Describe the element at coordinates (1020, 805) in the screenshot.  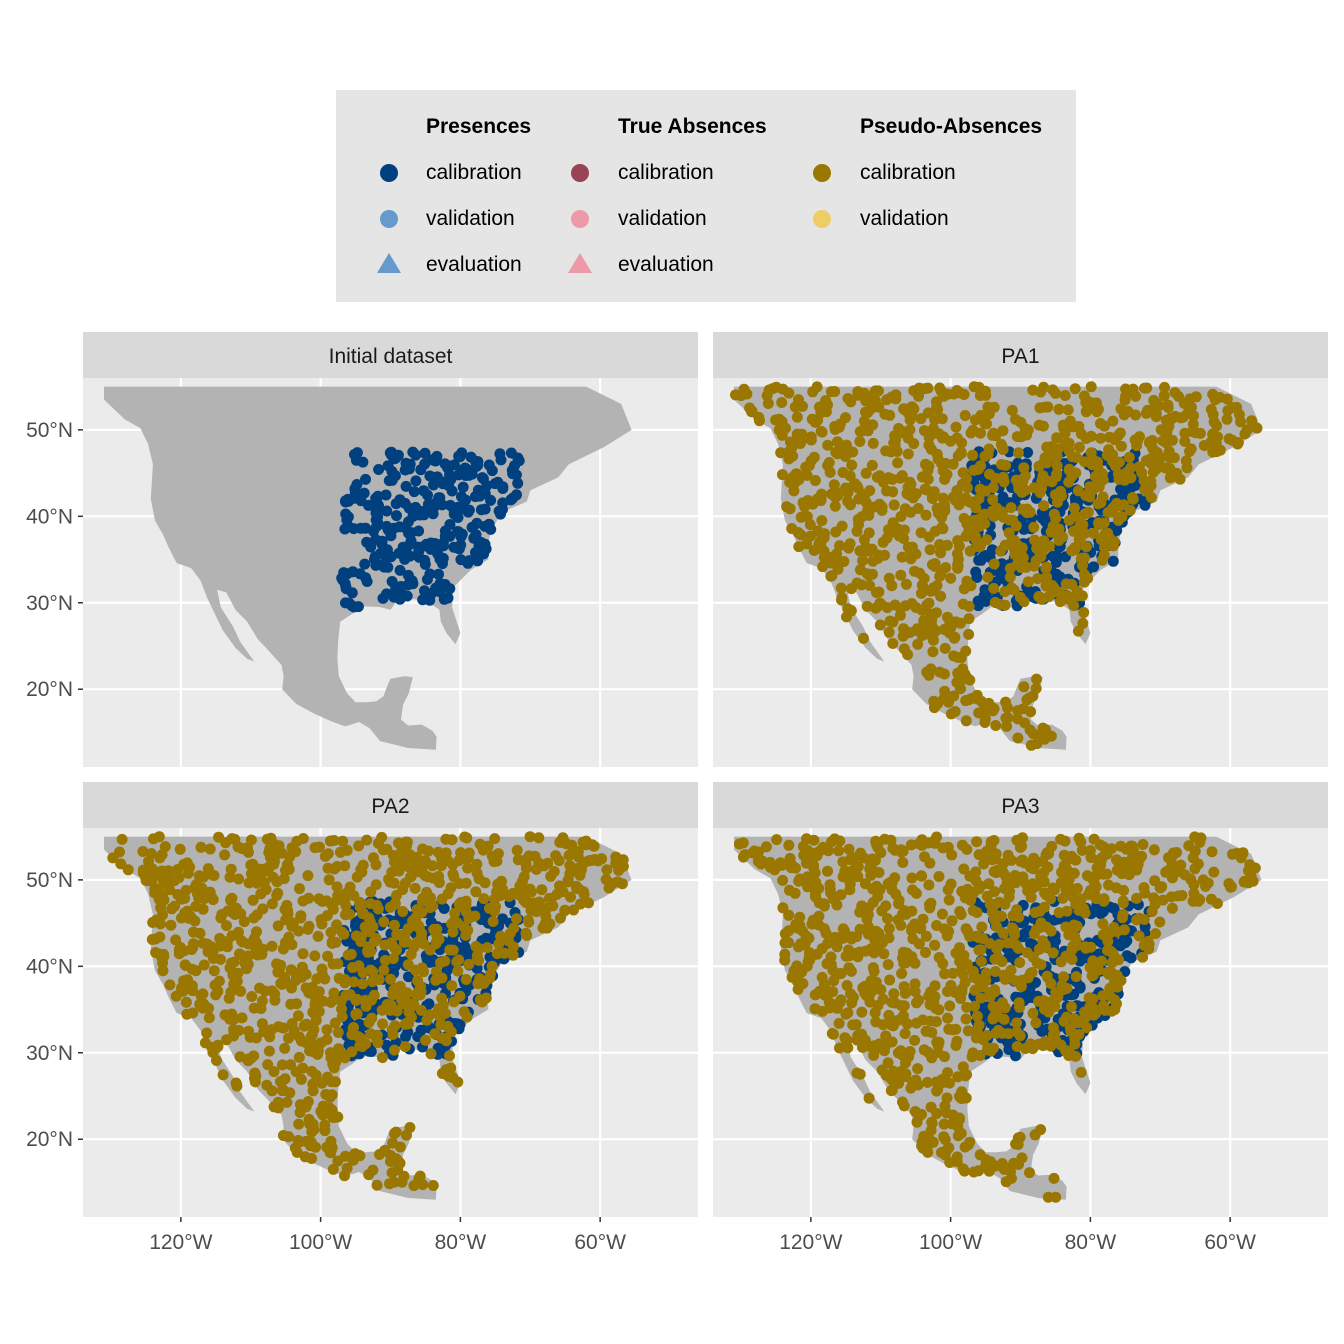
I see `facet-strip` at that location.